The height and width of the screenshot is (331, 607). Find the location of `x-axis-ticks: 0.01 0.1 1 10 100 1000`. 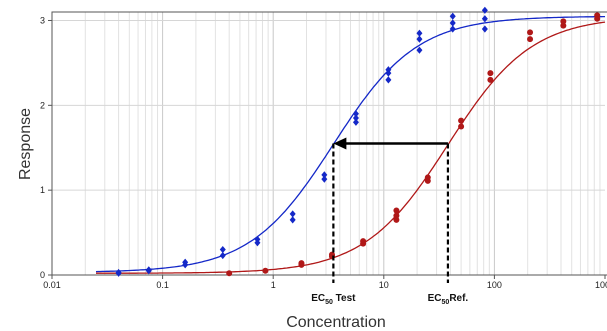

x-axis-ticks: 0.01 0.1 1 10 100 1000 is located at coordinates (325, 282).